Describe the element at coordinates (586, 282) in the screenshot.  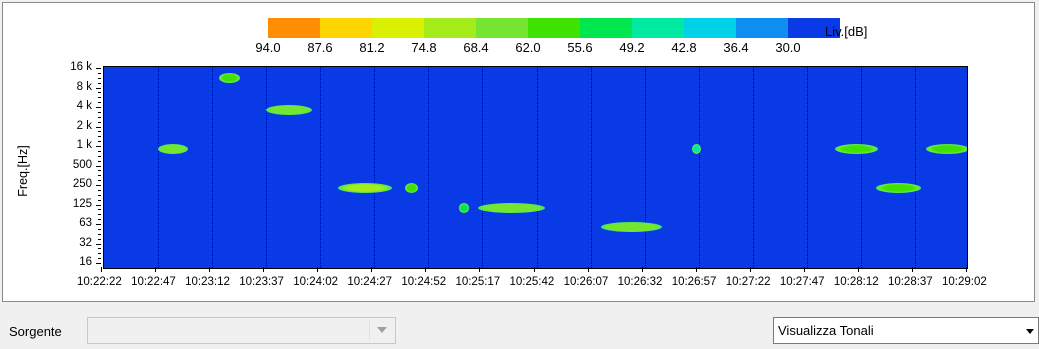
I see `x-tick-label: 10:26:07` at that location.